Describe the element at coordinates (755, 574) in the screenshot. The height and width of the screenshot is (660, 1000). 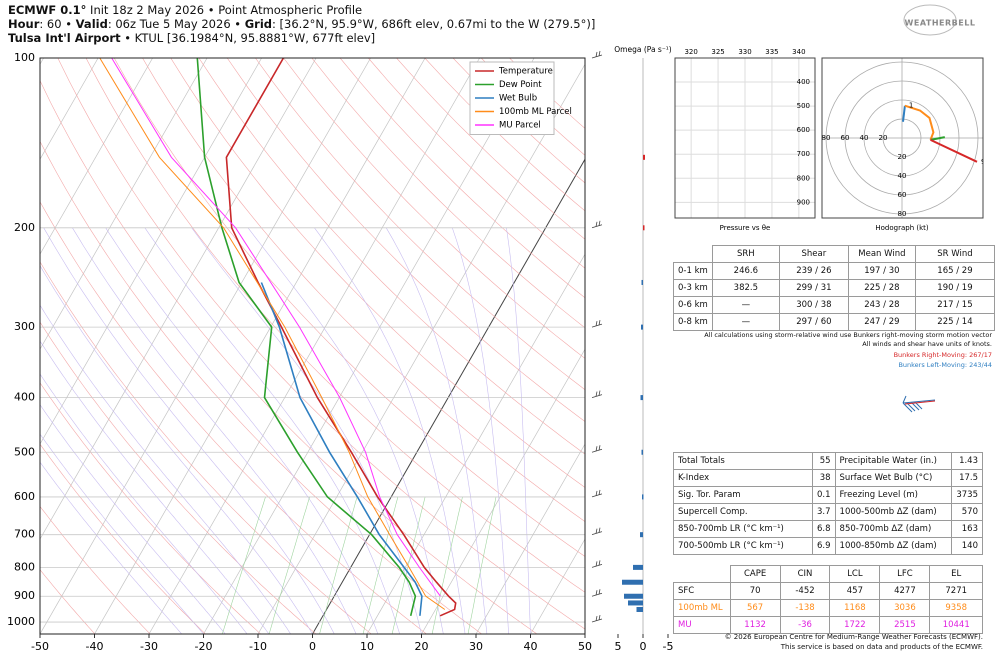
I see `header-cell: CAPE` at that location.